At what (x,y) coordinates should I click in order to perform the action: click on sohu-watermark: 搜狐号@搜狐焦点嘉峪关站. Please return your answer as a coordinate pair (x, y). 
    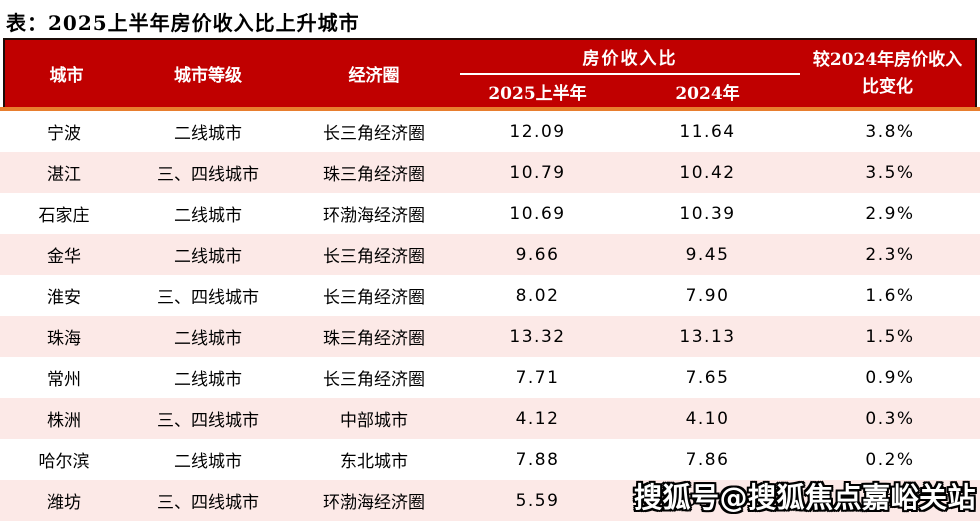
    Looking at the image, I should click on (805, 497).